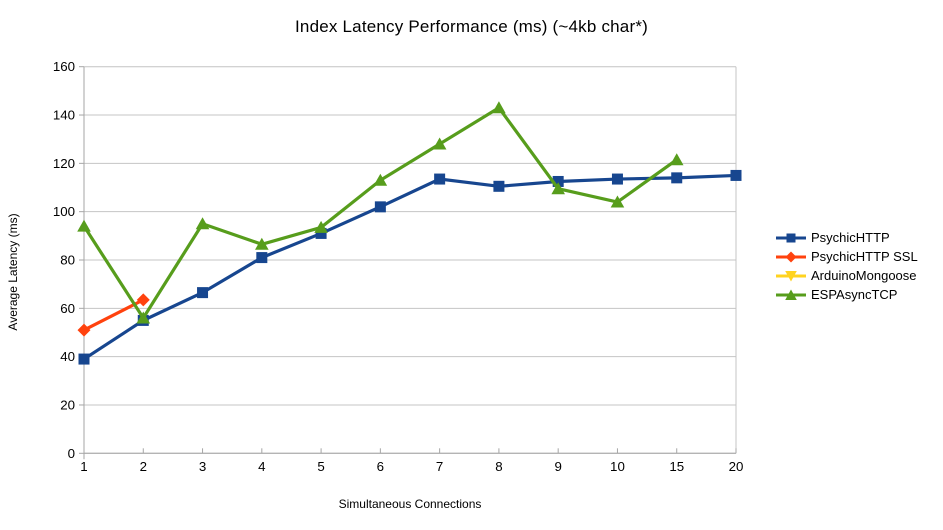 The width and height of the screenshot is (943, 530). What do you see at coordinates (864, 275) in the screenshot?
I see `legend-label: ArduinoMongoose` at bounding box center [864, 275].